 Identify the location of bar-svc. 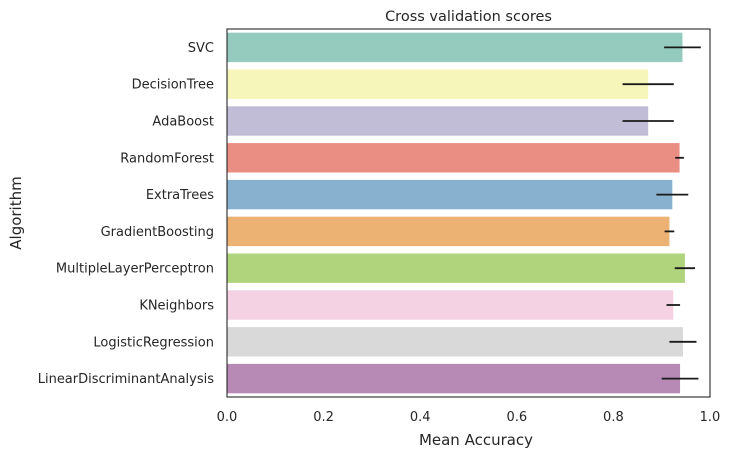
(455, 47).